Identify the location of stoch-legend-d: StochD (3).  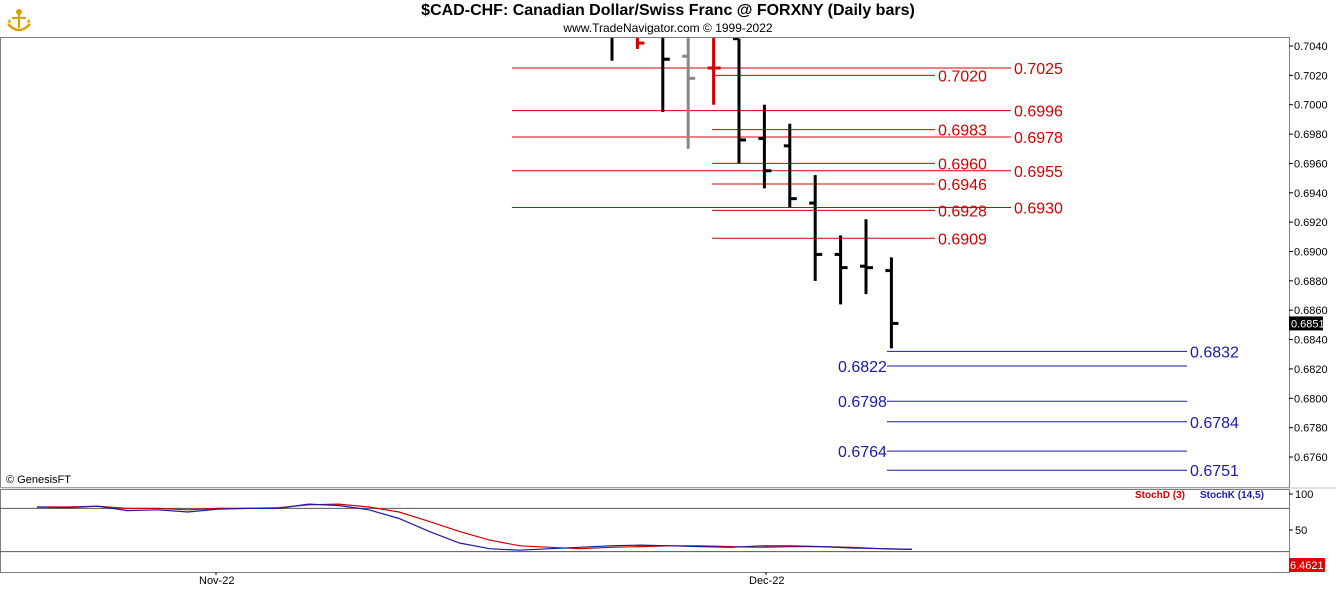
(1160, 495).